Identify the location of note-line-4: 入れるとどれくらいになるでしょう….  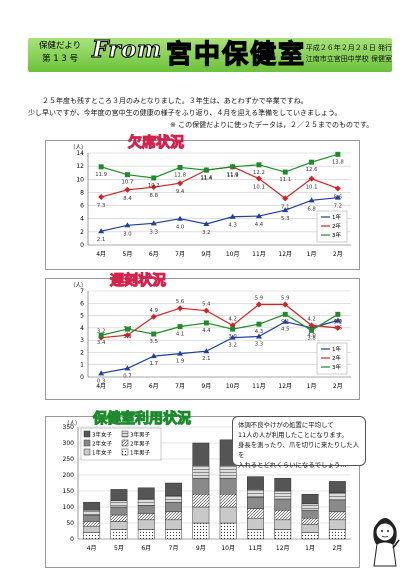
(292, 465).